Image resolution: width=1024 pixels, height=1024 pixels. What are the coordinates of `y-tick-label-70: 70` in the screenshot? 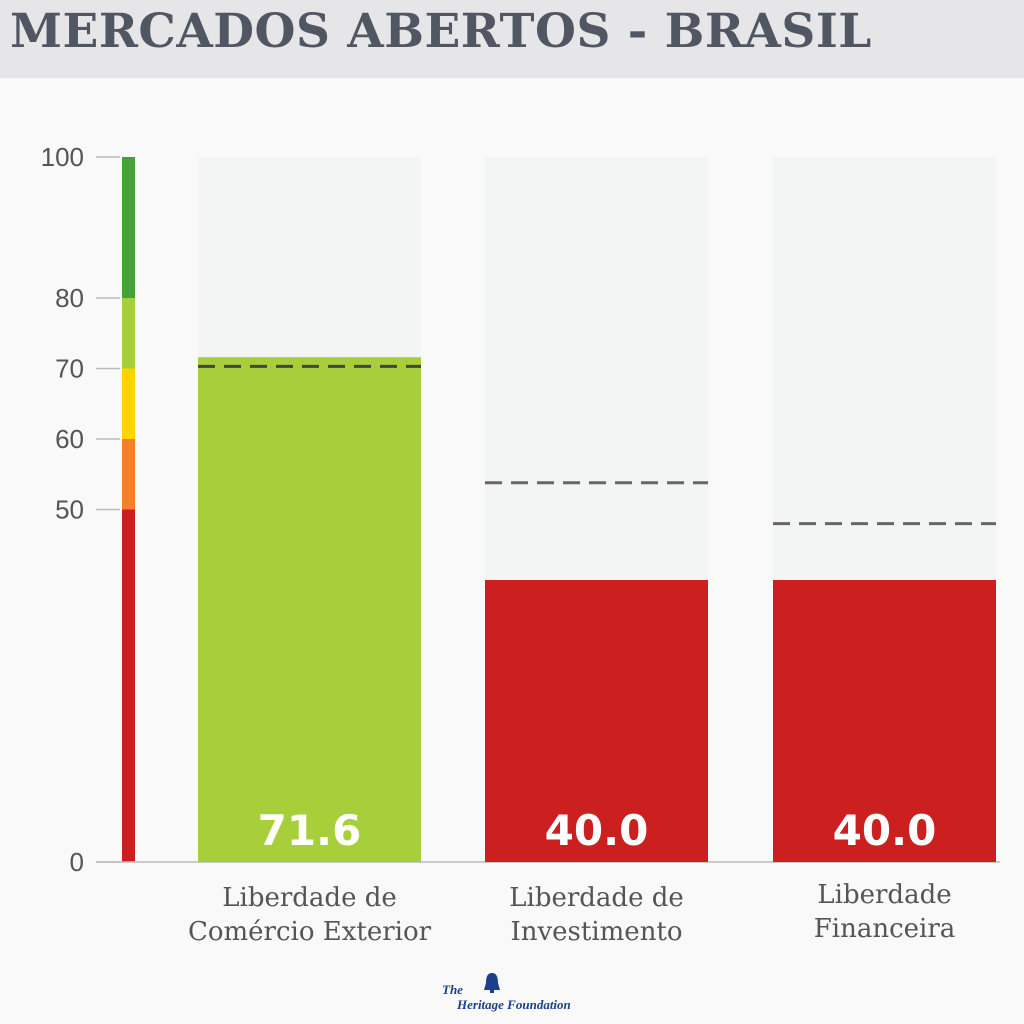 It's located at (69, 369).